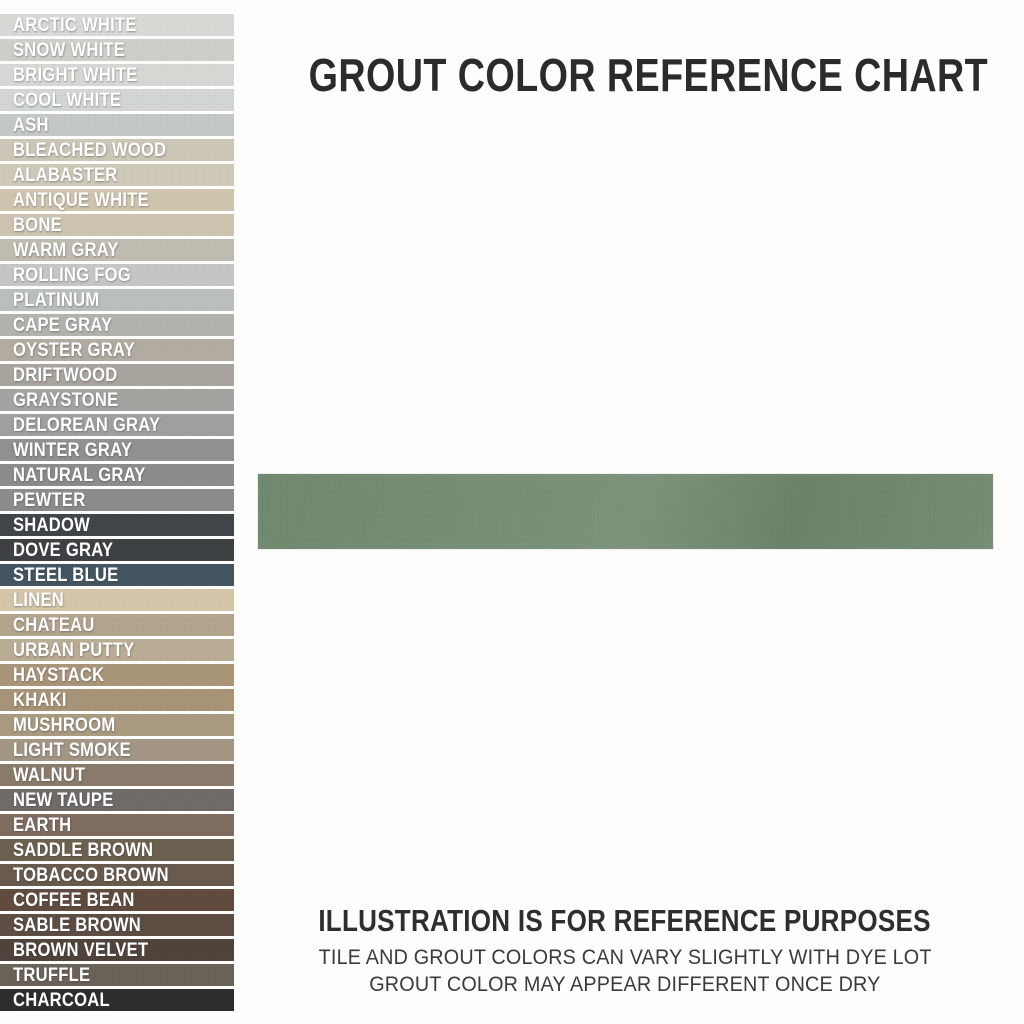 This screenshot has width=1024, height=1024. Describe the element at coordinates (69, 50) in the screenshot. I see `swatch-label: SNOW WHITE` at that location.